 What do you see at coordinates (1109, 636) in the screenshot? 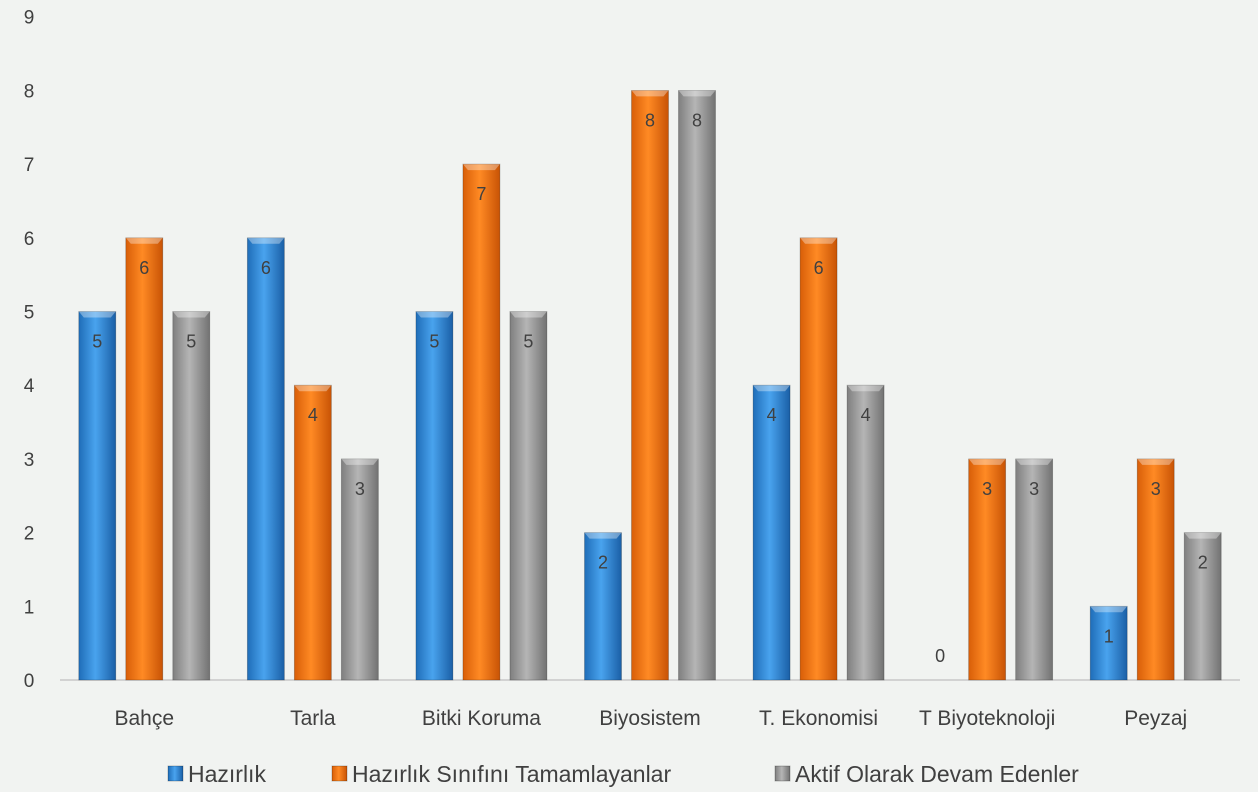
I see `data-label: 1` at bounding box center [1109, 636].